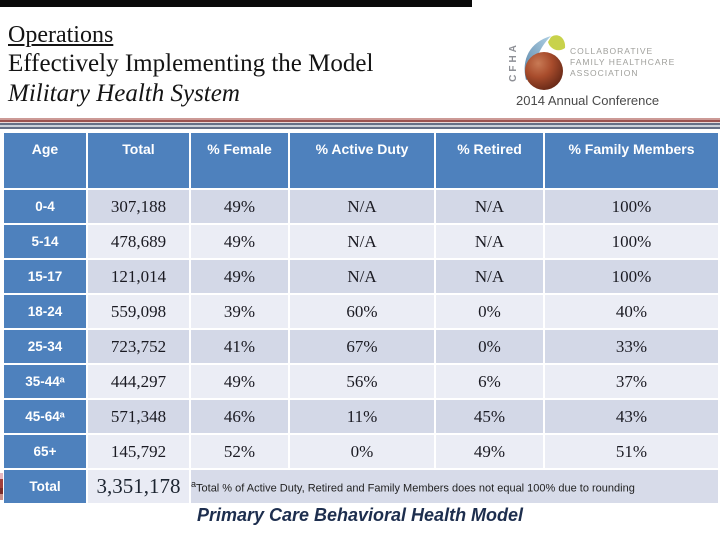  Describe the element at coordinates (45, 346) in the screenshot. I see `age-cell: 25-34` at that location.